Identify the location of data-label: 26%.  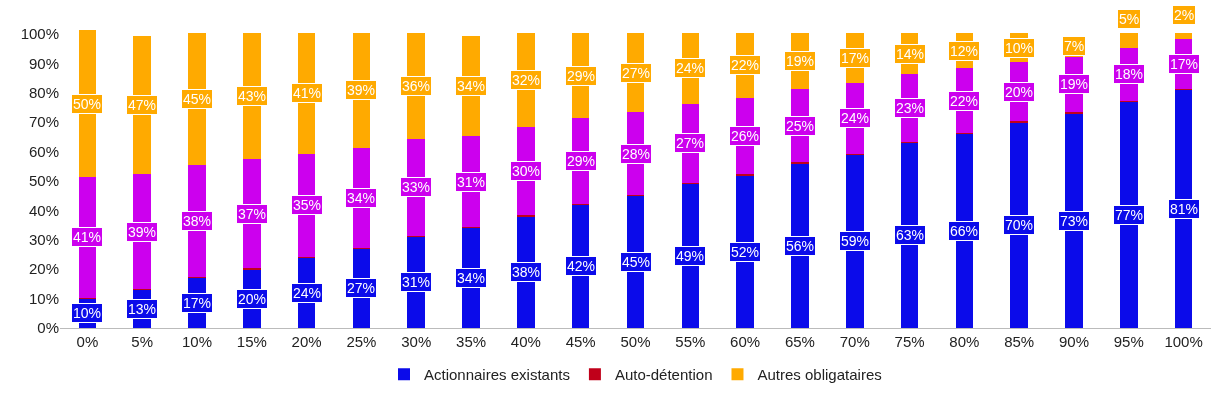
(745, 136).